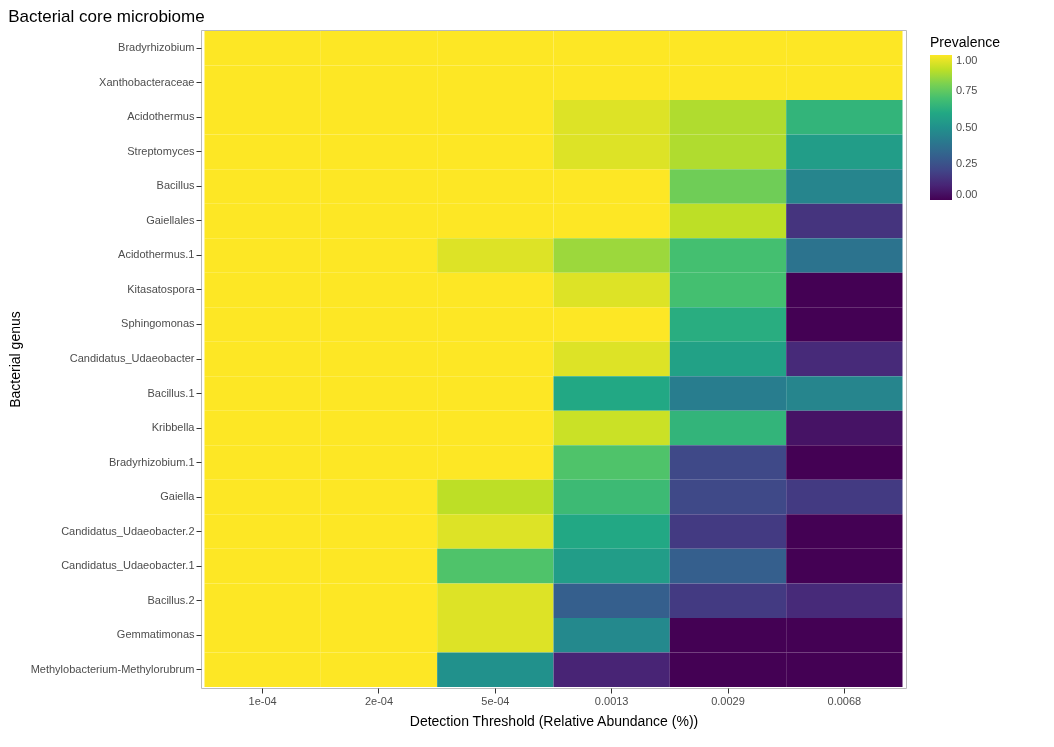 This screenshot has width=1054, height=747. What do you see at coordinates (173, 427) in the screenshot?
I see `y-tick-label: Kribbella` at bounding box center [173, 427].